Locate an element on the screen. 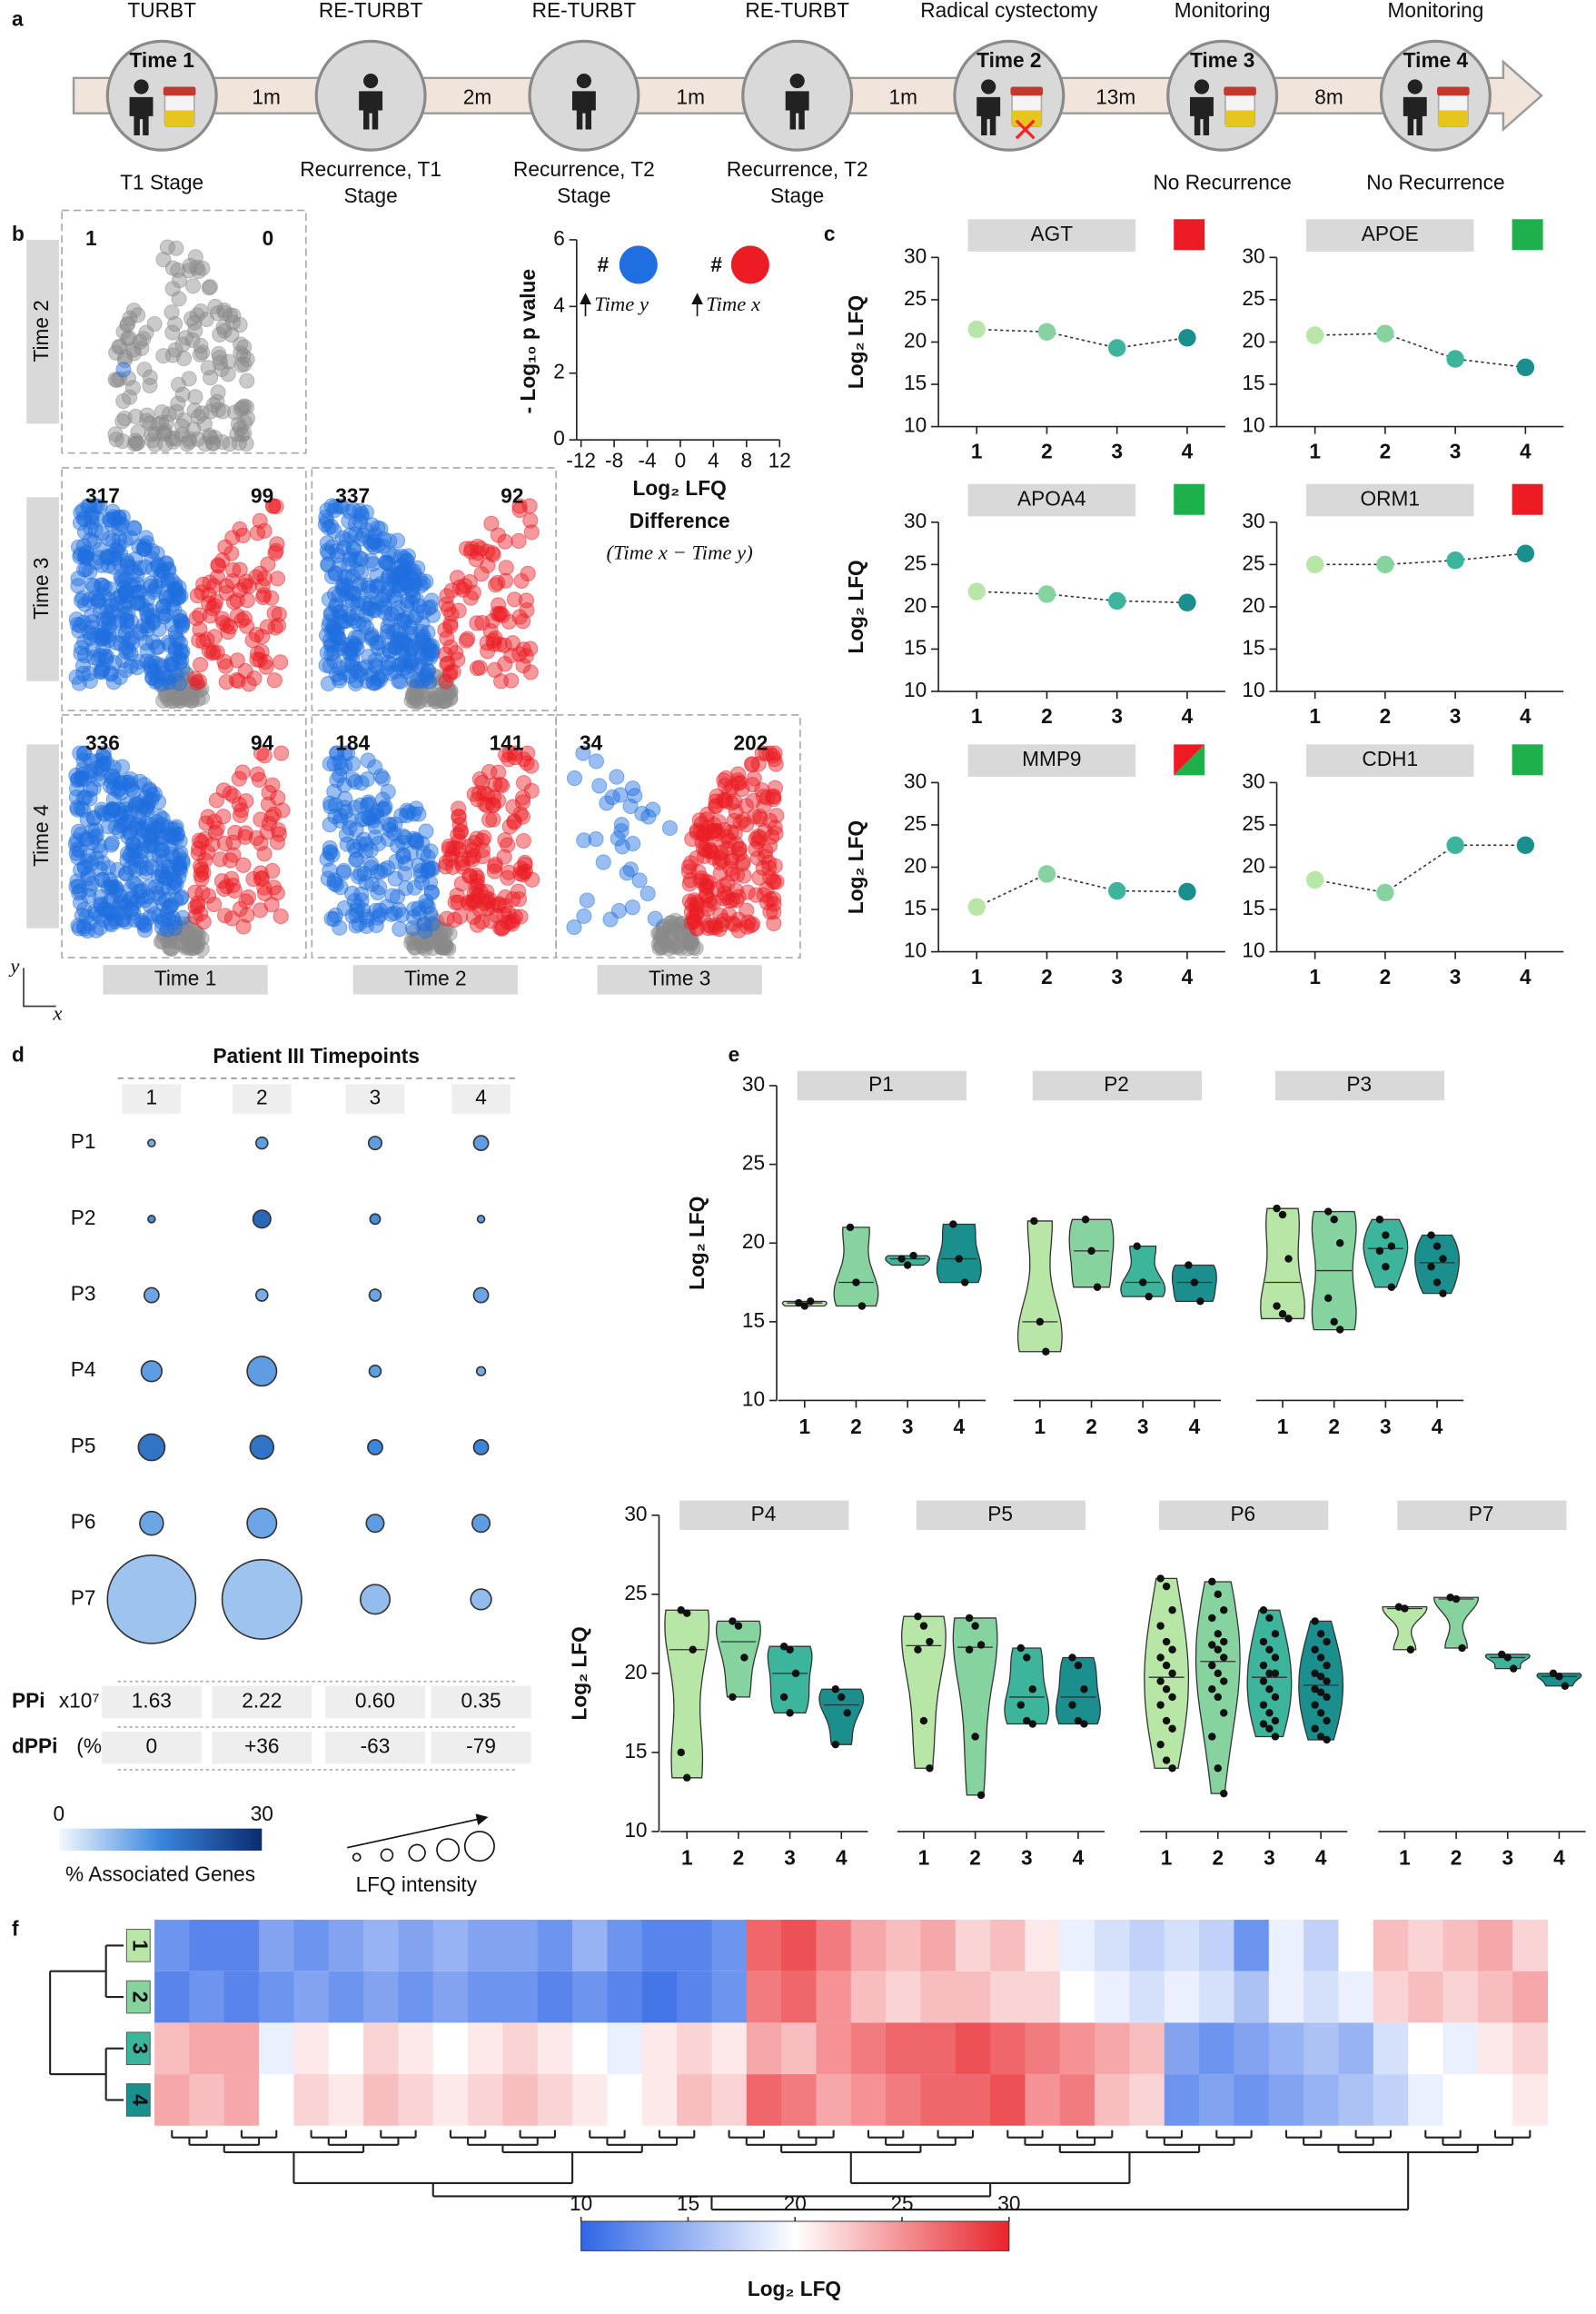 This screenshot has height=2314, width=1596. panel-label: f is located at coordinates (15, 1928).